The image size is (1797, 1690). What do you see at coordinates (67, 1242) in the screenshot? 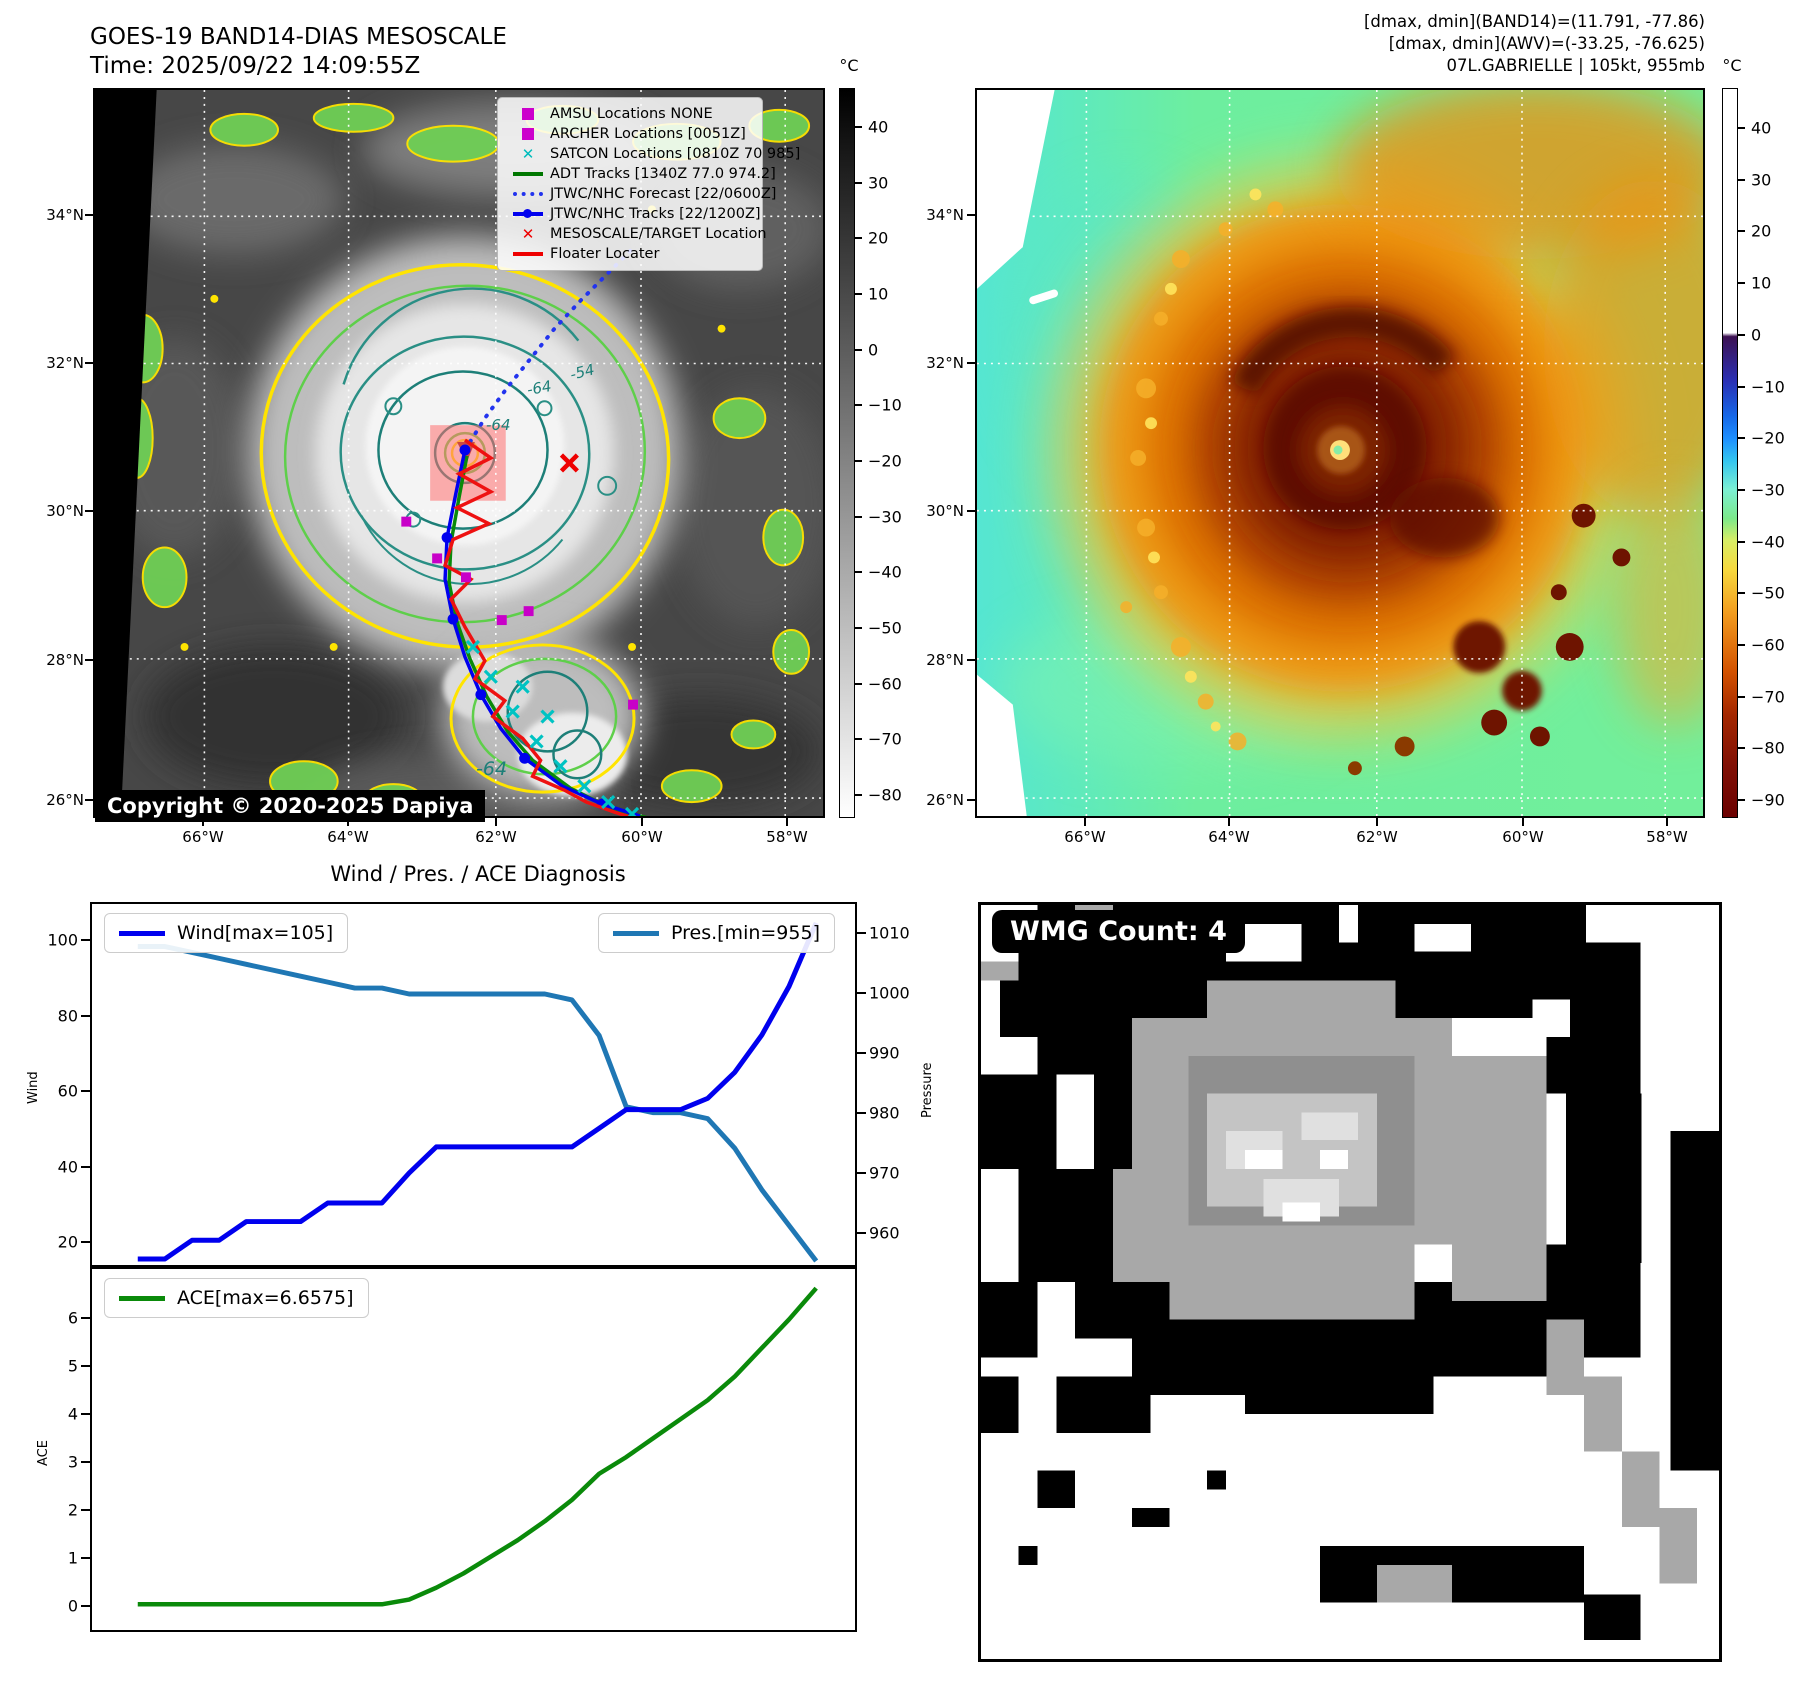
I see `wind-tick-label: 20` at bounding box center [67, 1242].